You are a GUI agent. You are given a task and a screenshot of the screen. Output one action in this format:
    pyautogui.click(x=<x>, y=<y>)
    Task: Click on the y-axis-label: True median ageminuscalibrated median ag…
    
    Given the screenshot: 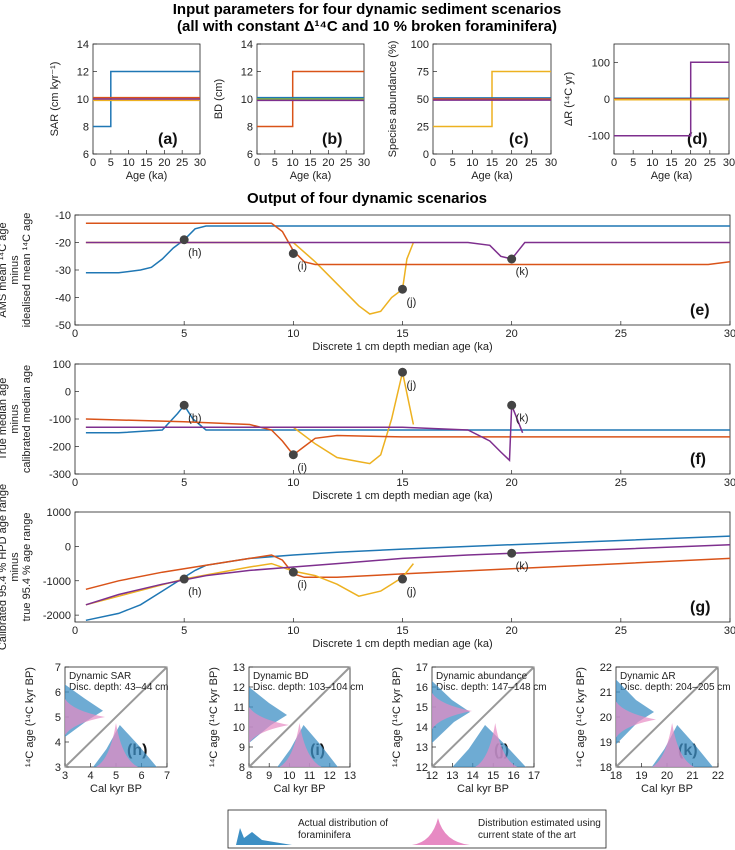 What is the action you would take?
    pyautogui.click(x=16, y=419)
    